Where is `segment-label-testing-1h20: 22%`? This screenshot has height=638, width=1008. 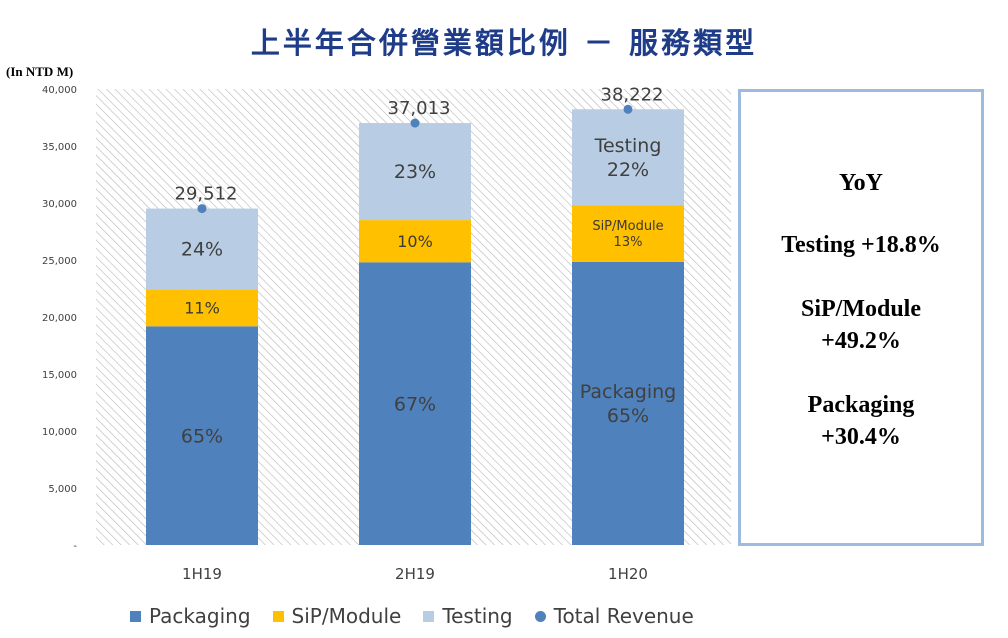 segment-label-testing-1h20: 22% is located at coordinates (628, 170).